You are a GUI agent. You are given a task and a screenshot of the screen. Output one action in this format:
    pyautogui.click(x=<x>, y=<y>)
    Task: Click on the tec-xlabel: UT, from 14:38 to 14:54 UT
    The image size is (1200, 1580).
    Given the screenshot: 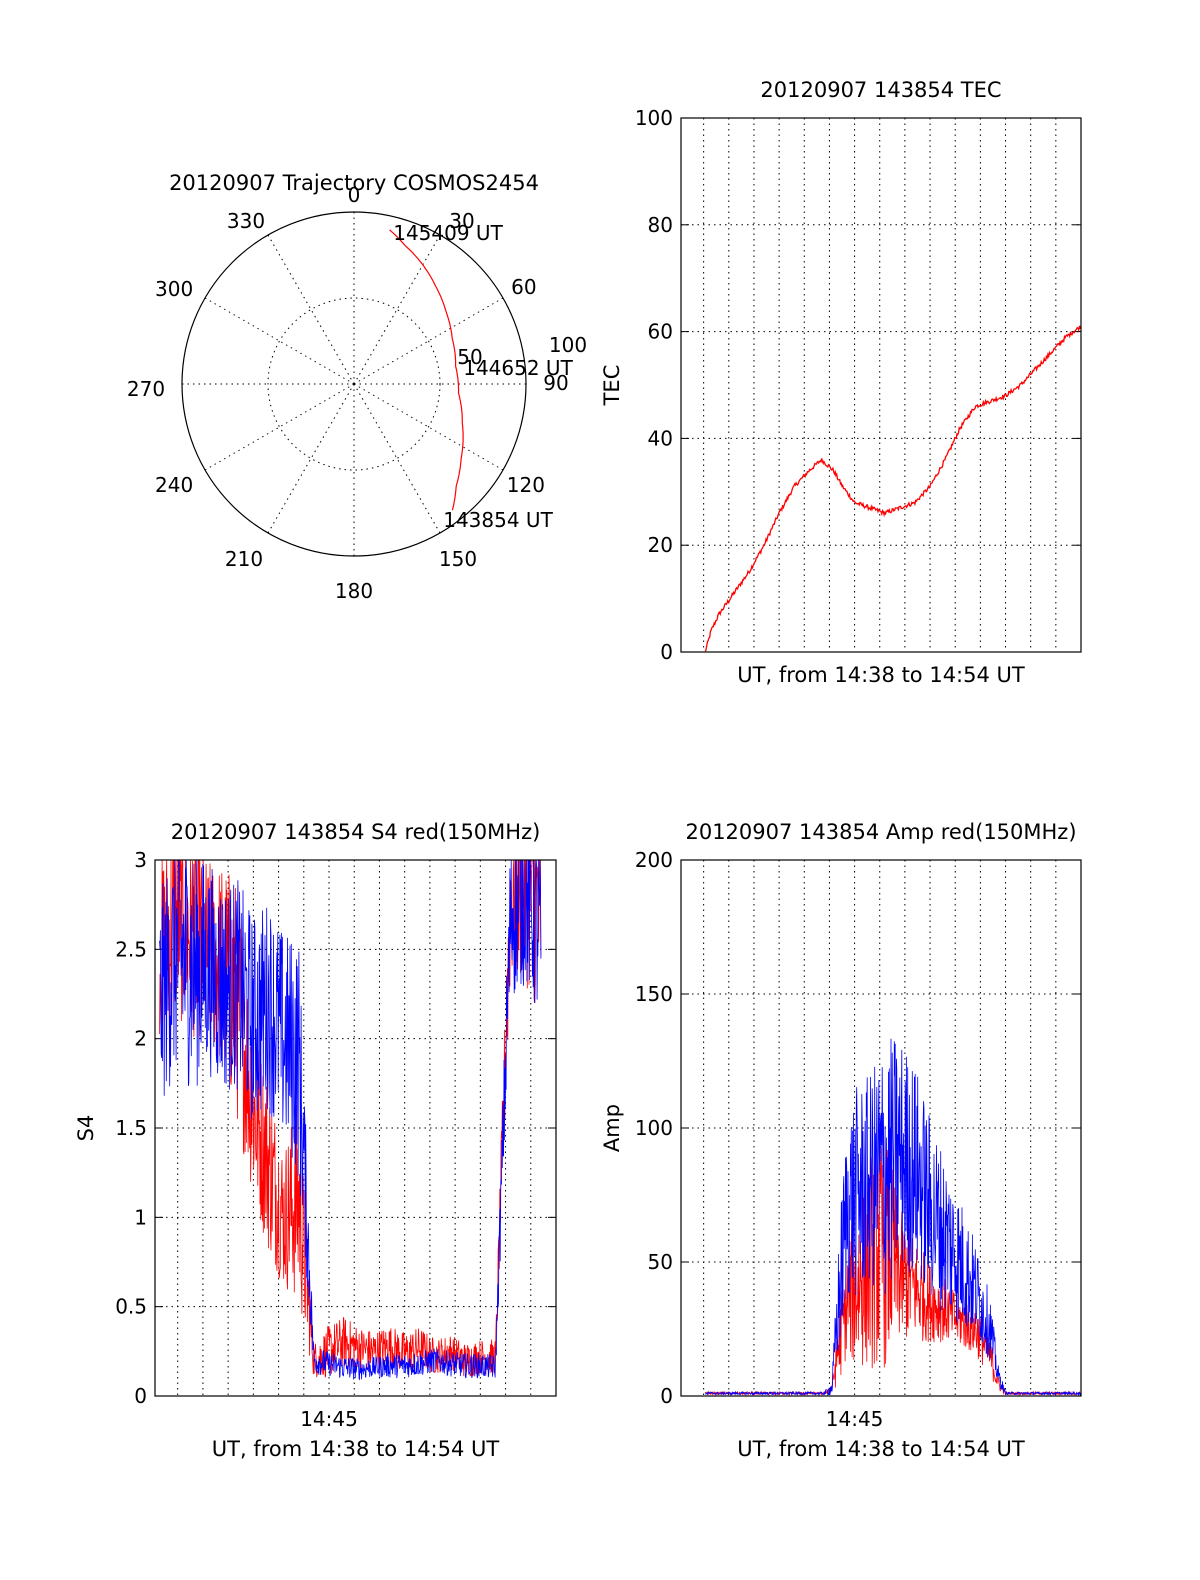 What is the action you would take?
    pyautogui.click(x=881, y=675)
    